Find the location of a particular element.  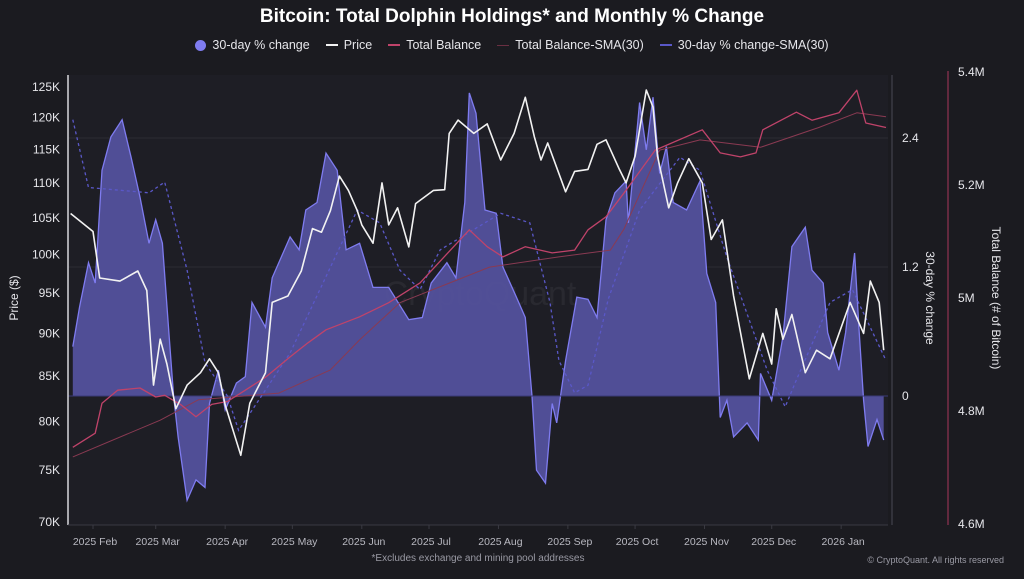

legend-label: 30-day % change-SMA(30) is located at coordinates (753, 45).